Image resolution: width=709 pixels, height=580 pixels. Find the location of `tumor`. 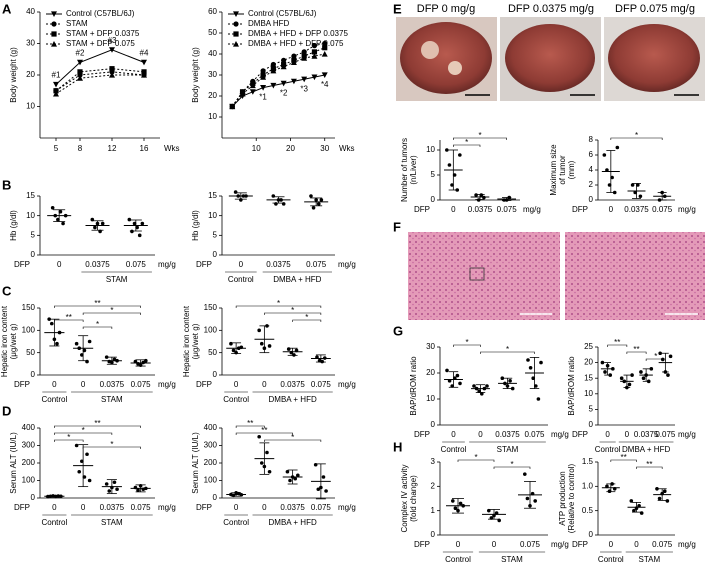

tumor is located at coordinates (430, 50).